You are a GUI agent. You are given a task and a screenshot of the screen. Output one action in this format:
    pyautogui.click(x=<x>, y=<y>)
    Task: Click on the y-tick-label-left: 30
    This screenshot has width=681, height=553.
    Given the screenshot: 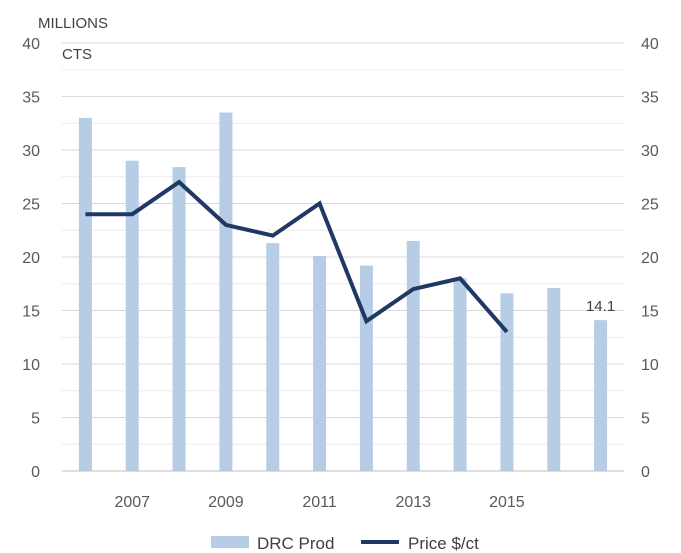 What is the action you would take?
    pyautogui.click(x=31, y=151)
    